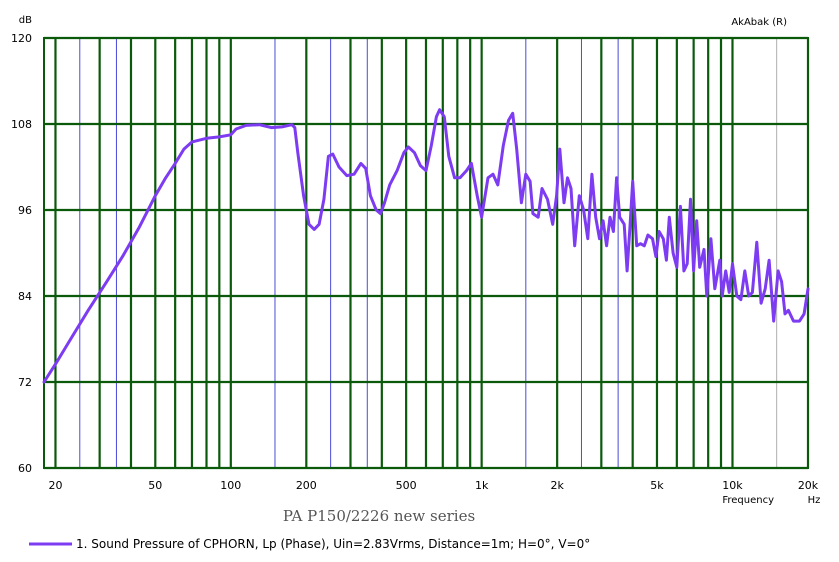 The width and height of the screenshot is (839, 562). What do you see at coordinates (21, 38) in the screenshot?
I see `y-tick-label: 120` at bounding box center [21, 38].